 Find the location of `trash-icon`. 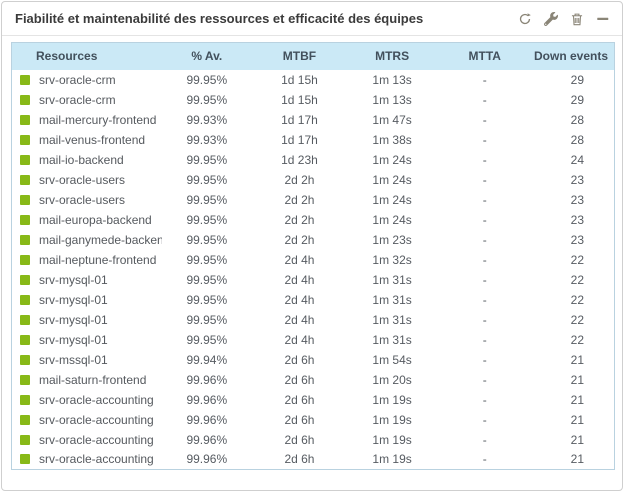

trash-icon is located at coordinates (576, 18).